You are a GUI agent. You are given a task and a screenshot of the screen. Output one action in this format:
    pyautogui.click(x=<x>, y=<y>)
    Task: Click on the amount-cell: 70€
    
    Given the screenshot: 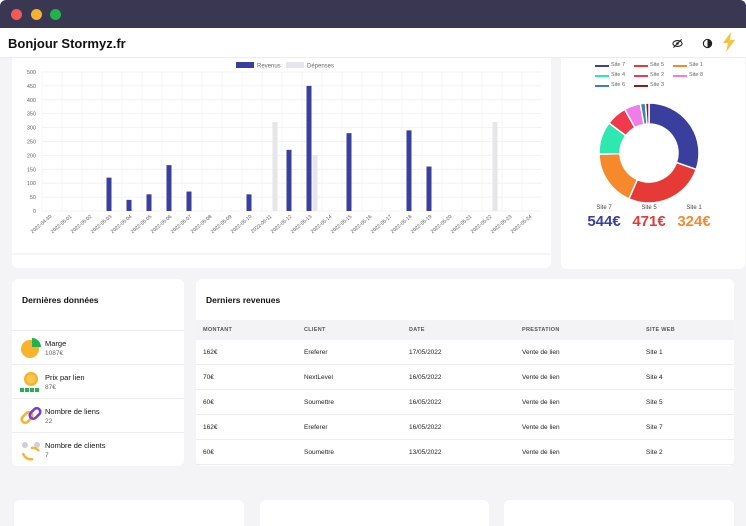 What is the action you would take?
    pyautogui.click(x=208, y=377)
    